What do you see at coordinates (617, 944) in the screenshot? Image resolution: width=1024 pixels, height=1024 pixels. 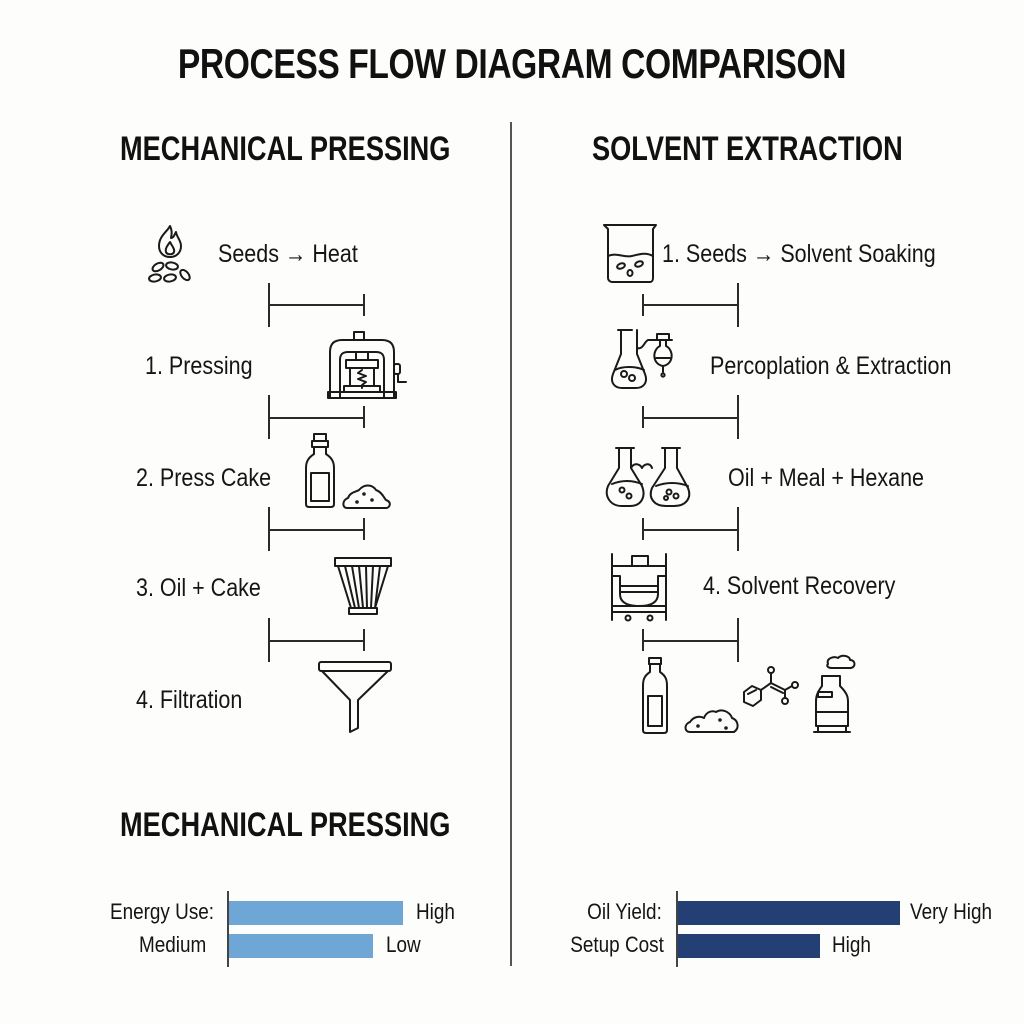 I see `bar-label: Setup Cost` at bounding box center [617, 944].